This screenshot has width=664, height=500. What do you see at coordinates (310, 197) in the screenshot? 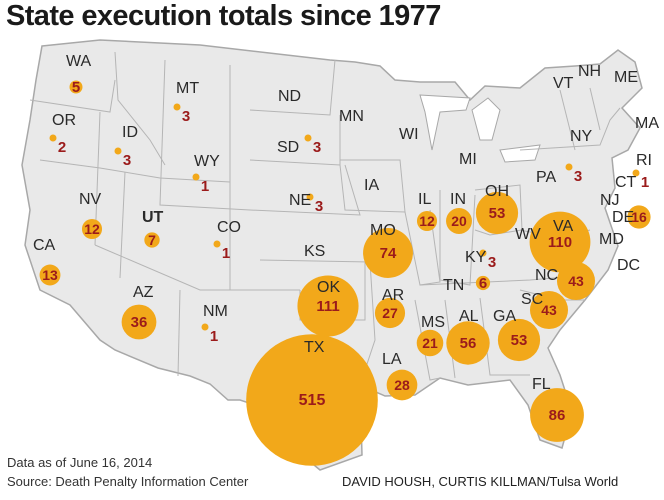
I see `bubble-ne` at bounding box center [310, 197].